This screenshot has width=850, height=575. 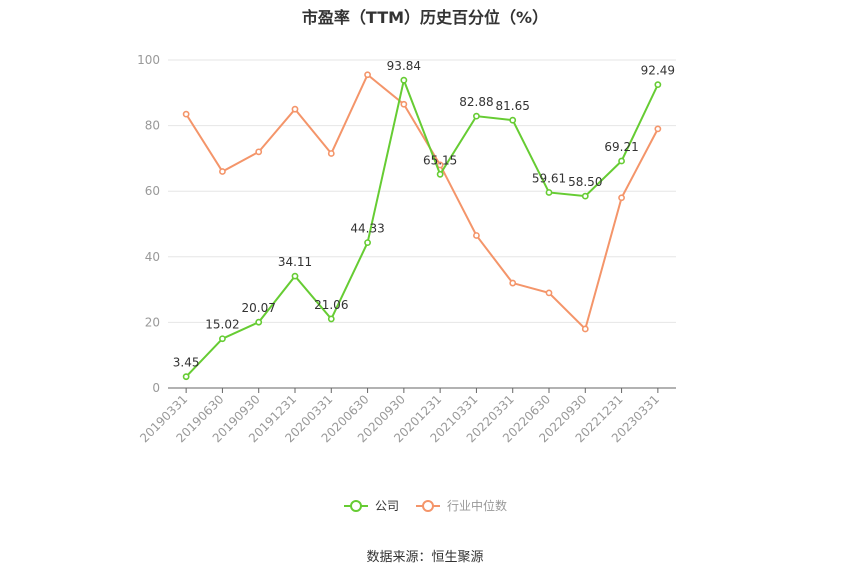 What do you see at coordinates (425, 557) in the screenshot?
I see `source-note: 数据来源：恒生聚源` at bounding box center [425, 557].